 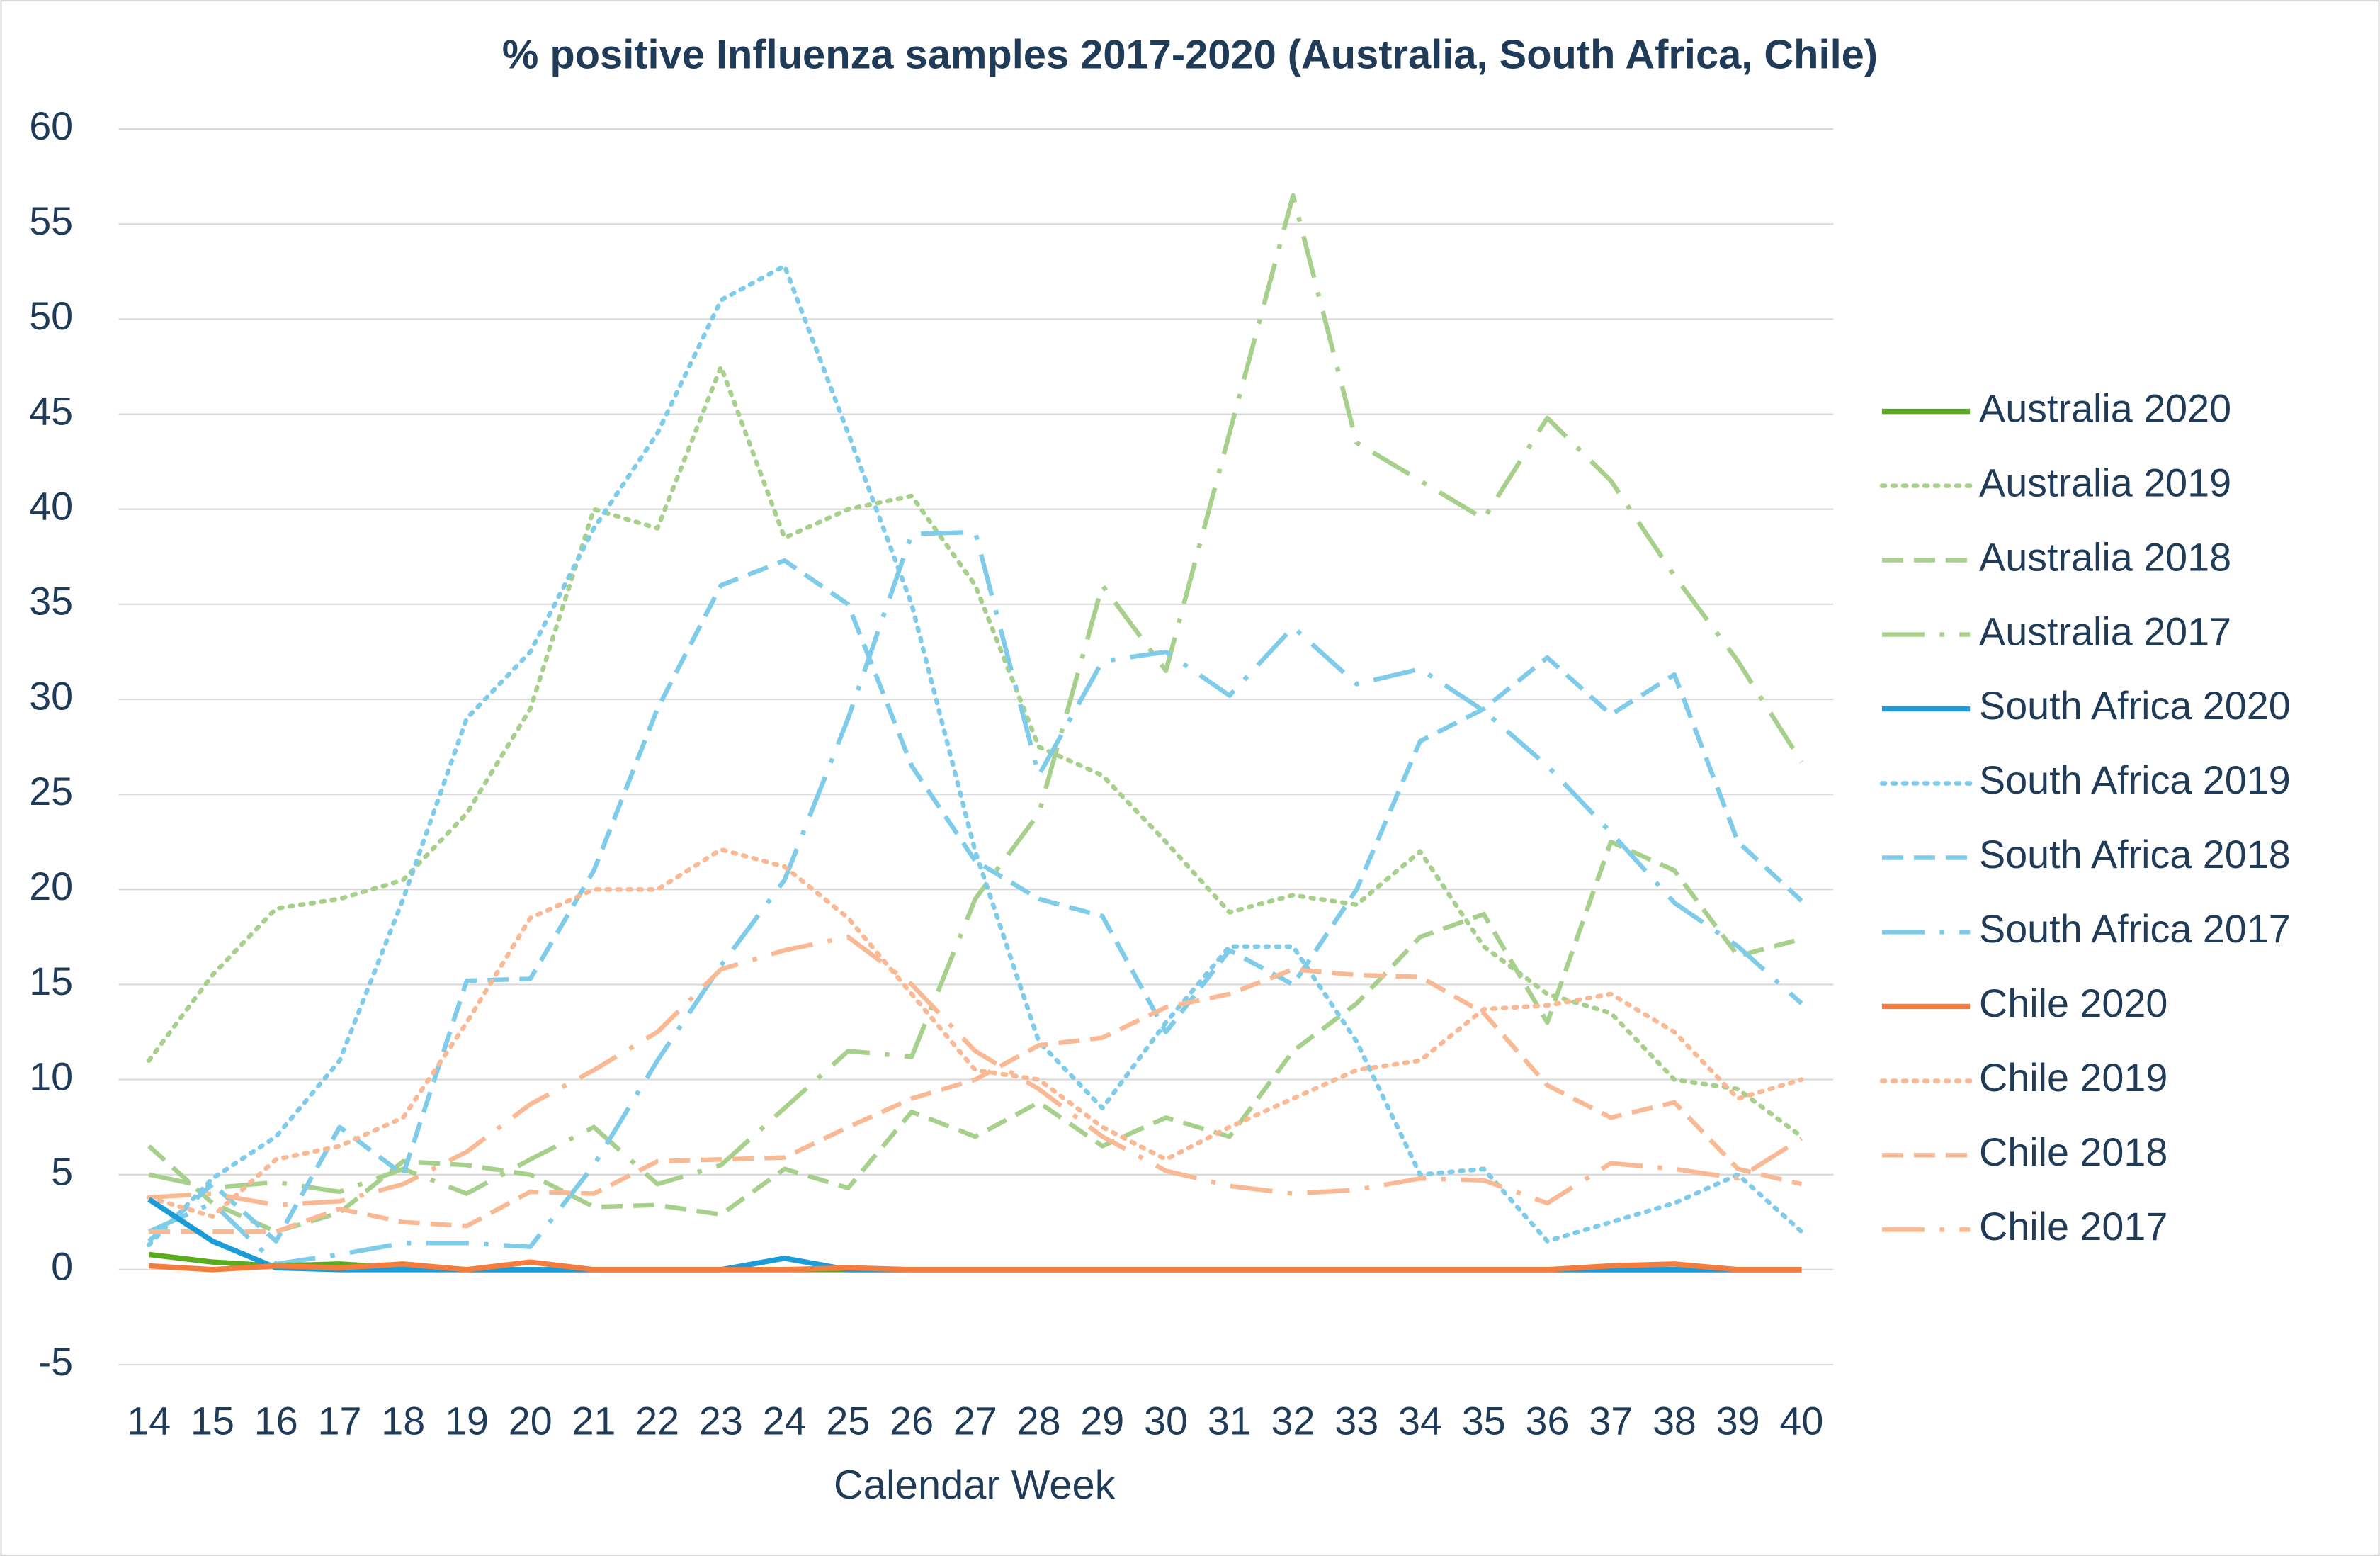 What do you see at coordinates (51, 411) in the screenshot?
I see `y-tick-label: 45` at bounding box center [51, 411].